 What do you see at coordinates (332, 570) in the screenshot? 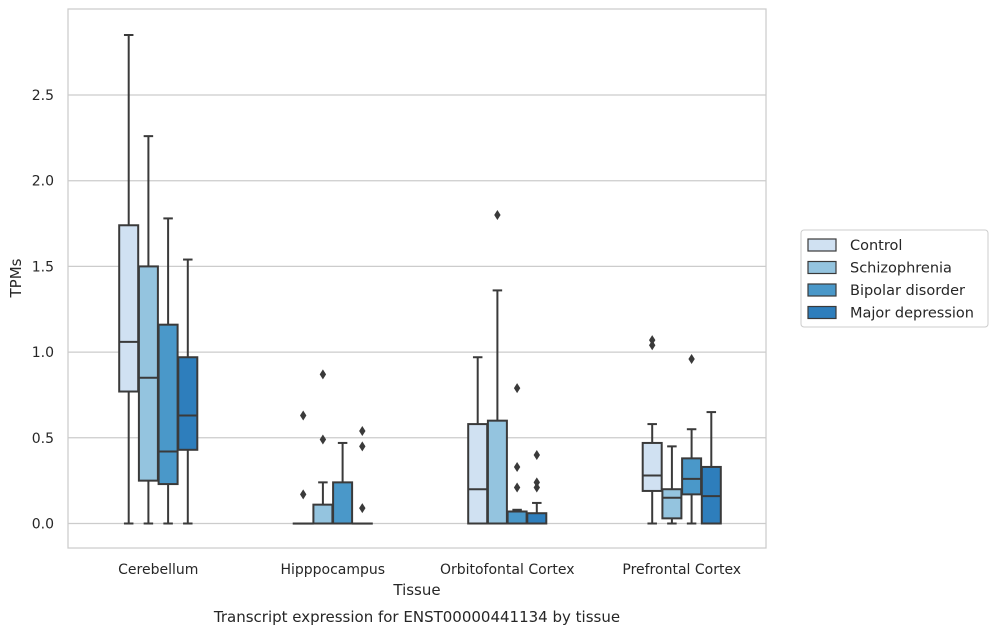
I see `x-tick-label: Hipppocampus` at bounding box center [332, 570].